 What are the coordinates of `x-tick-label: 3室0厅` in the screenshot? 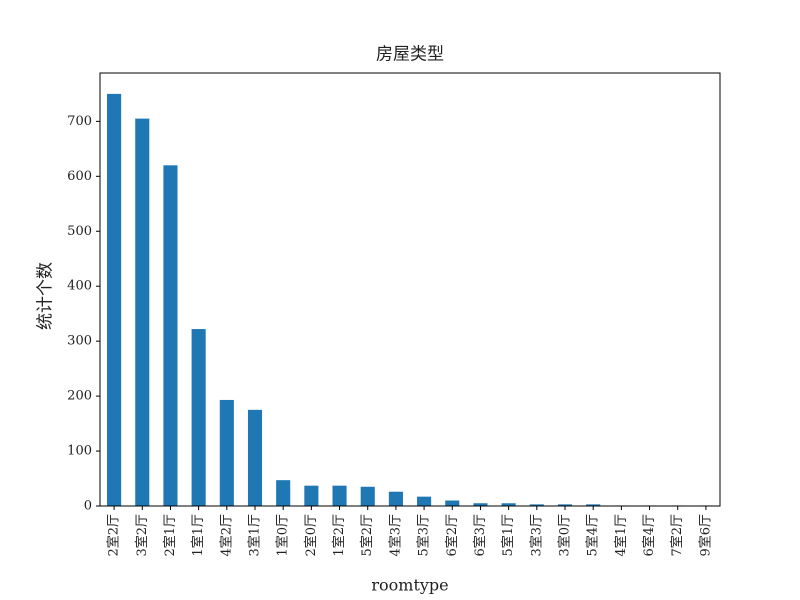 It's located at (565, 535).